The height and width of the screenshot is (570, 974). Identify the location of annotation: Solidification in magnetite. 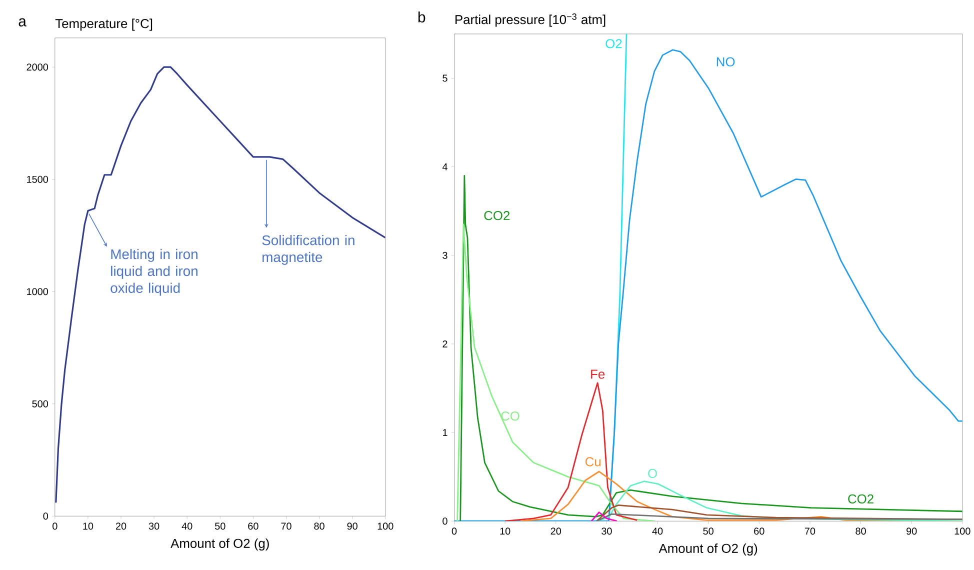
(308, 249).